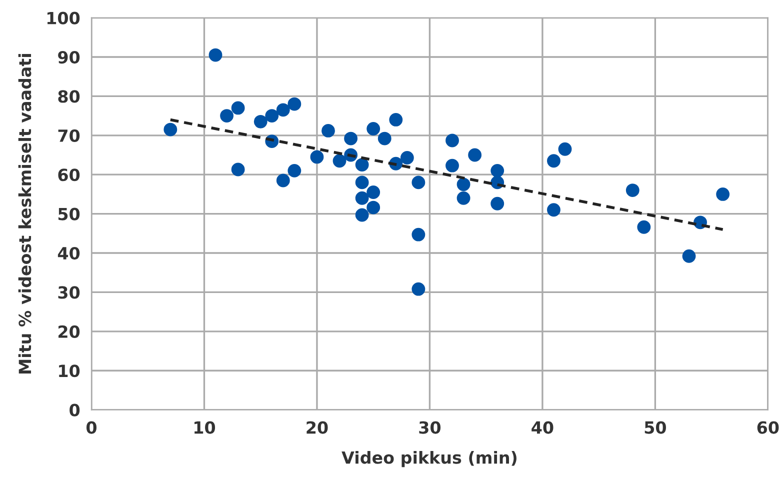 Image resolution: width=782 pixels, height=481 pixels. What do you see at coordinates (63, 18) in the screenshot?
I see `y-tick-label: 100` at bounding box center [63, 18].